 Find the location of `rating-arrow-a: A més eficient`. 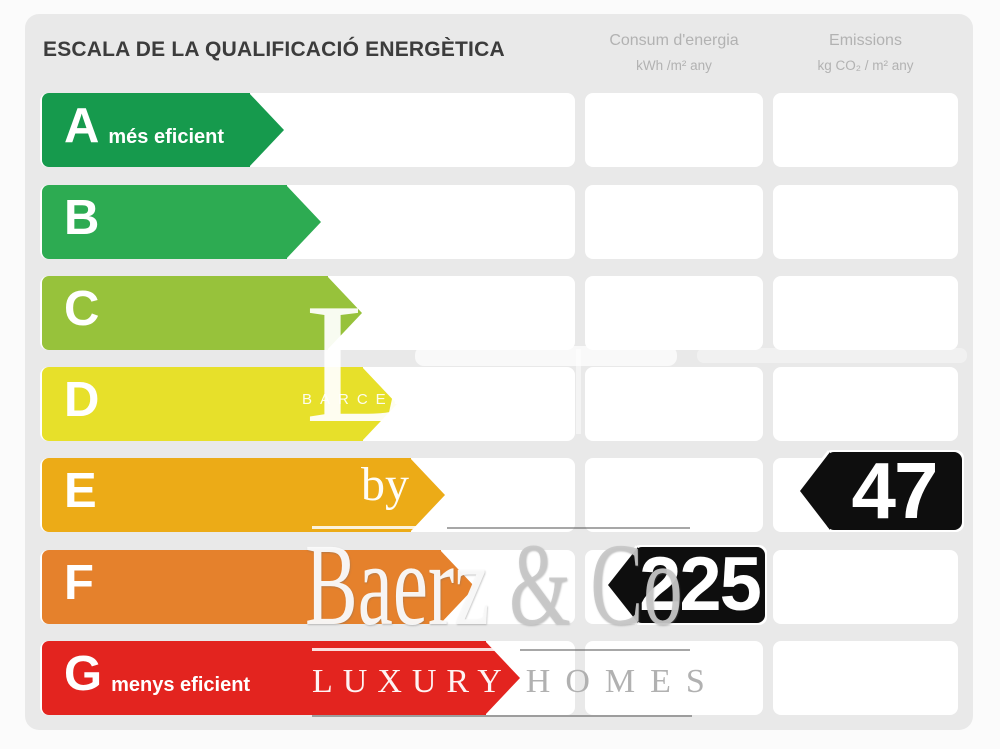

rating-arrow-a: A més eficient is located at coordinates (146, 130).